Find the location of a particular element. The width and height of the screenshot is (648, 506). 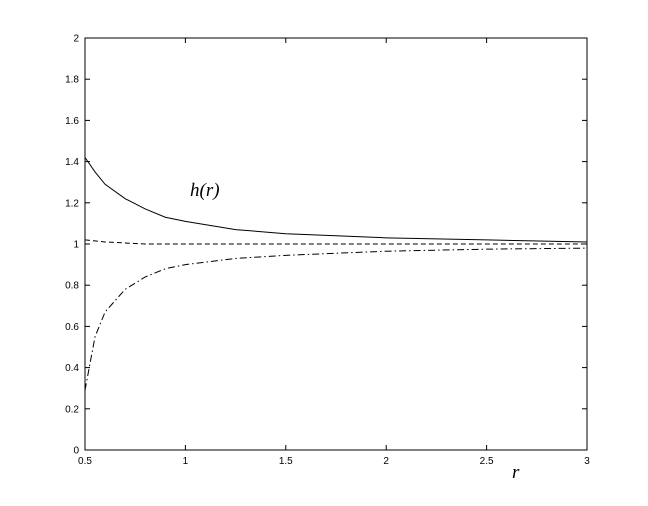

annotation: h(r) is located at coordinates (205, 190).